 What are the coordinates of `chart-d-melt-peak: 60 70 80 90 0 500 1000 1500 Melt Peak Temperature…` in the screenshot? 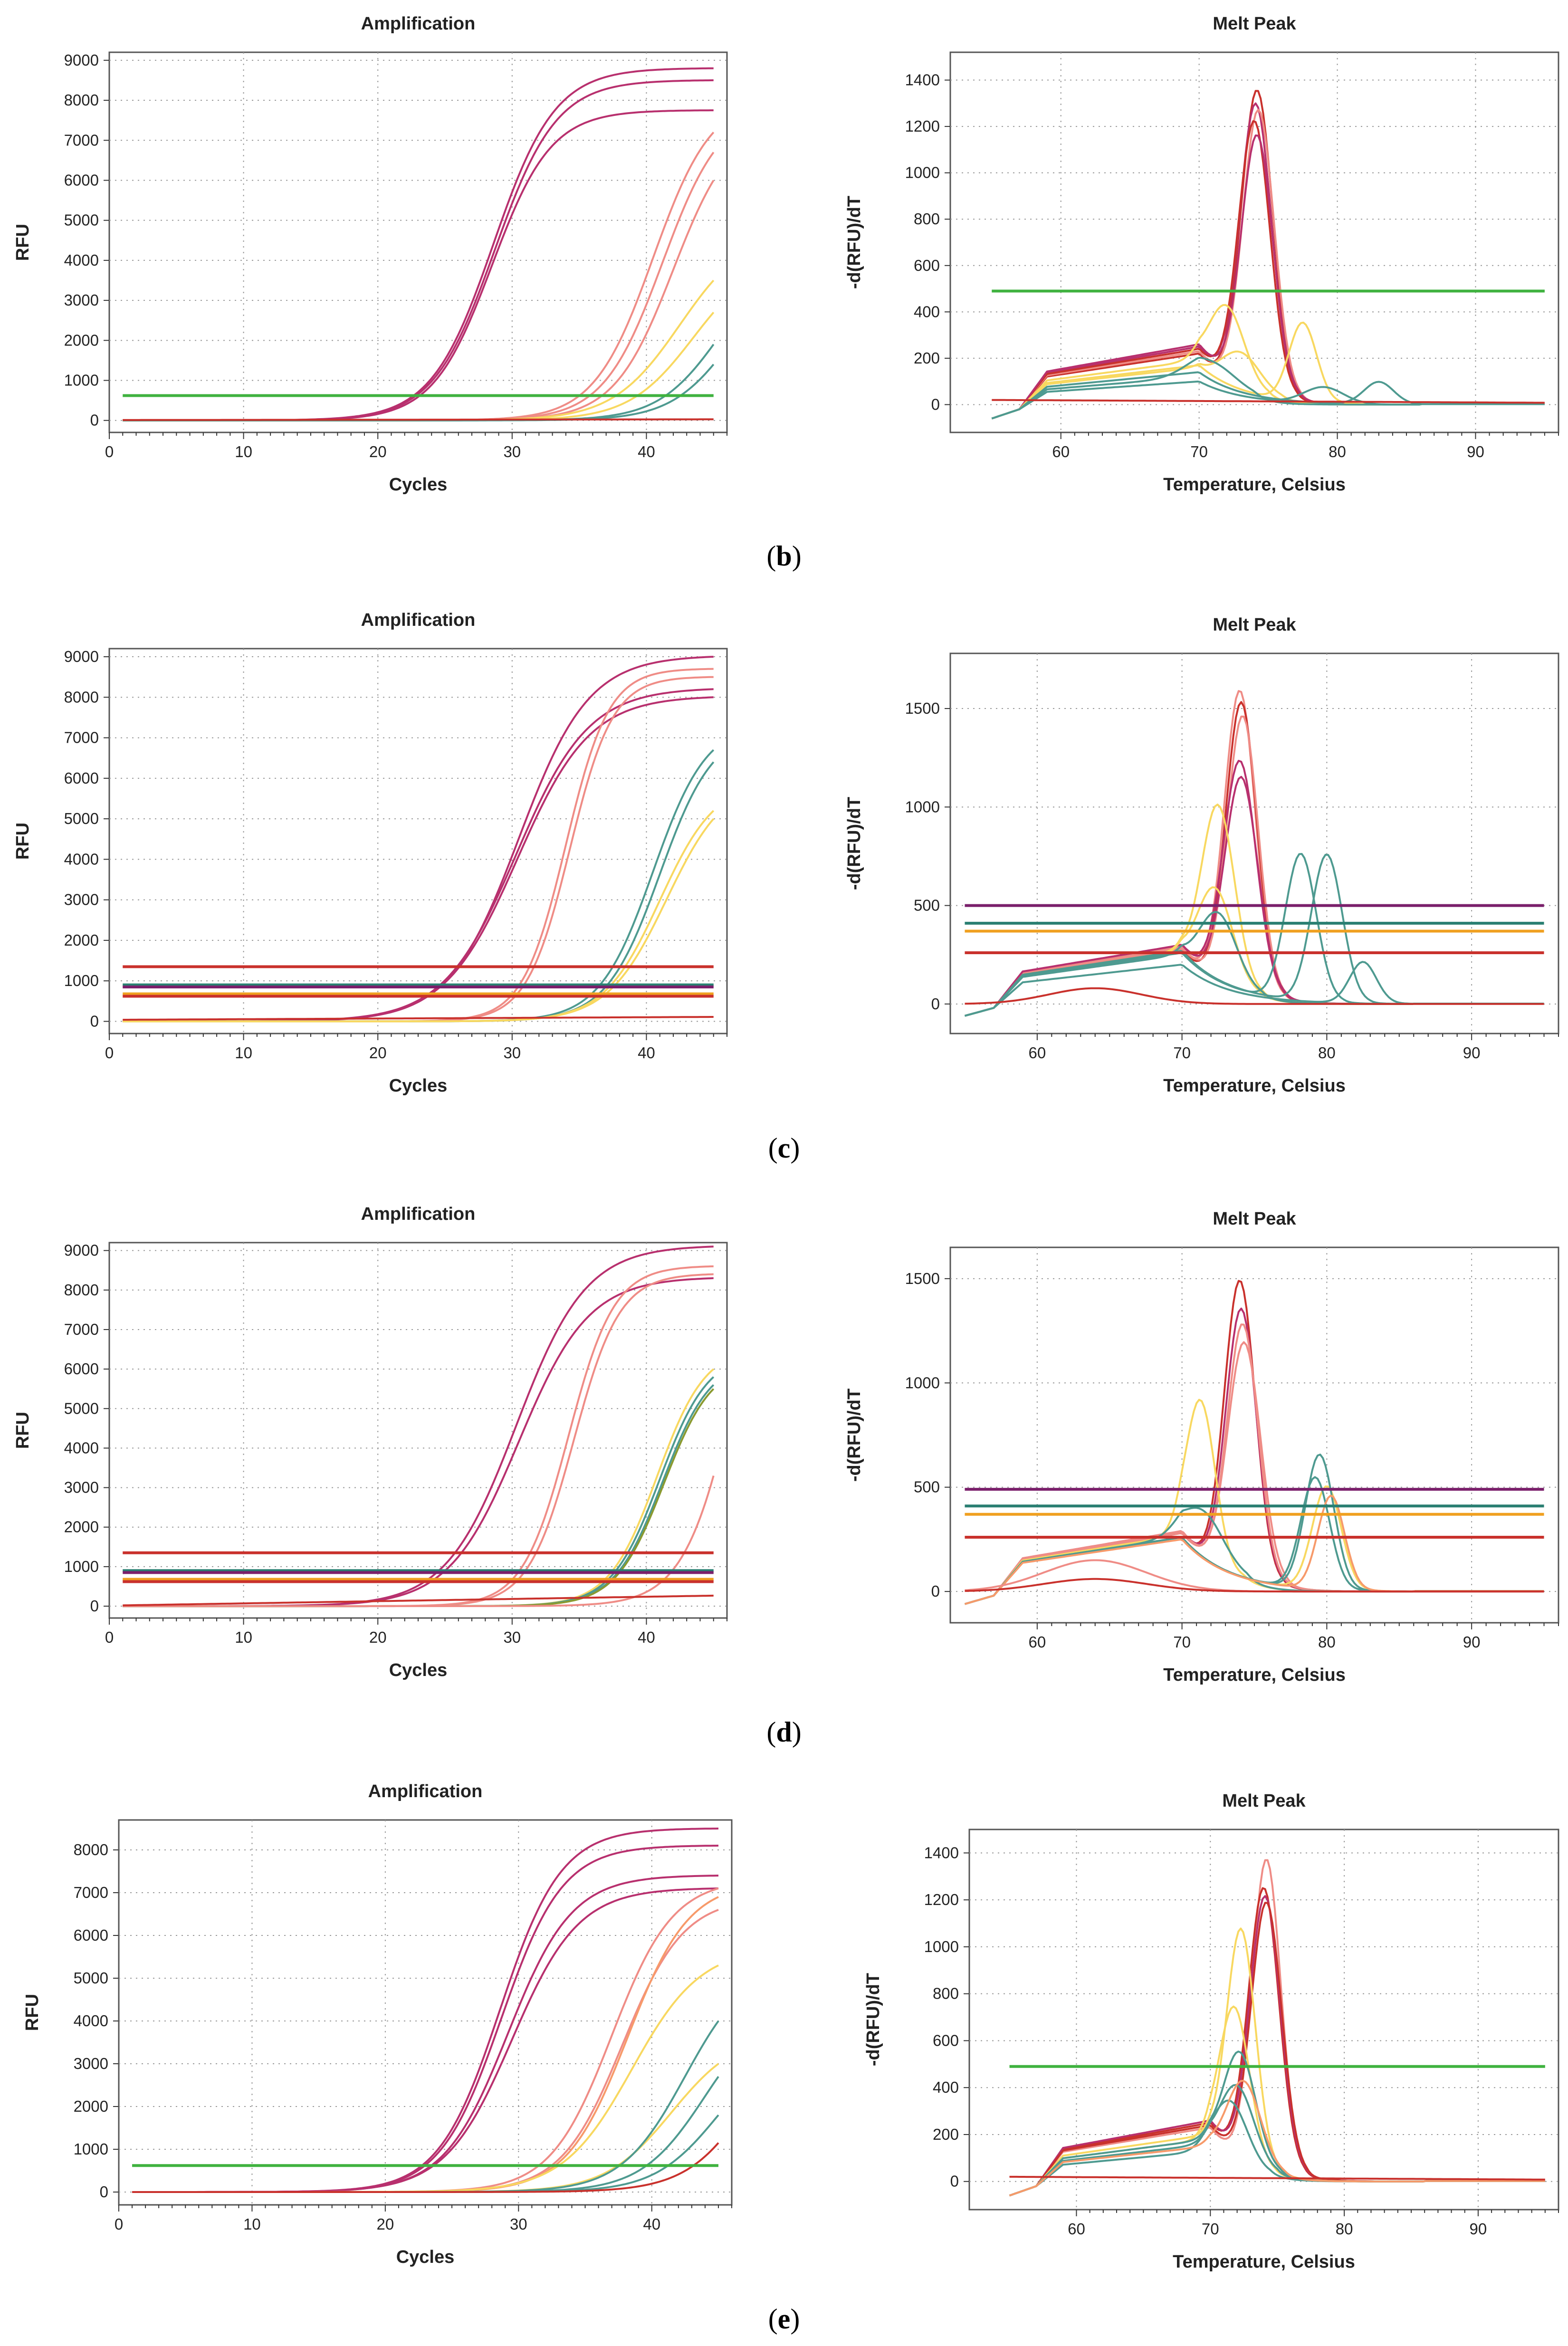 It's located at (1202, 1447).